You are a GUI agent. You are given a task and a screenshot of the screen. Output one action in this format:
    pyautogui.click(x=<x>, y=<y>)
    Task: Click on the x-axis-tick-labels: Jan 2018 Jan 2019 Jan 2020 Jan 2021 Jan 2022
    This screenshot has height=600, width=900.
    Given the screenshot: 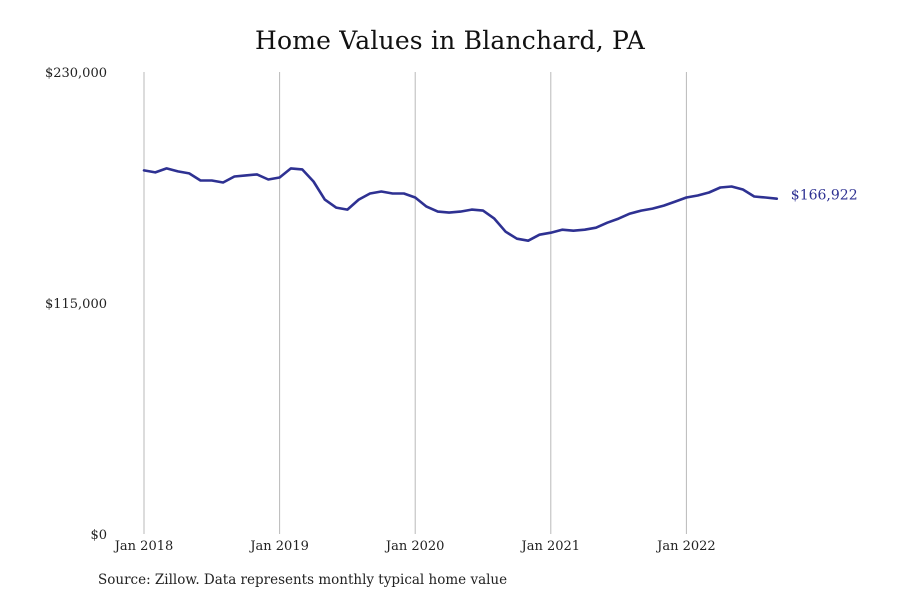 What is the action you would take?
    pyautogui.click(x=414, y=546)
    